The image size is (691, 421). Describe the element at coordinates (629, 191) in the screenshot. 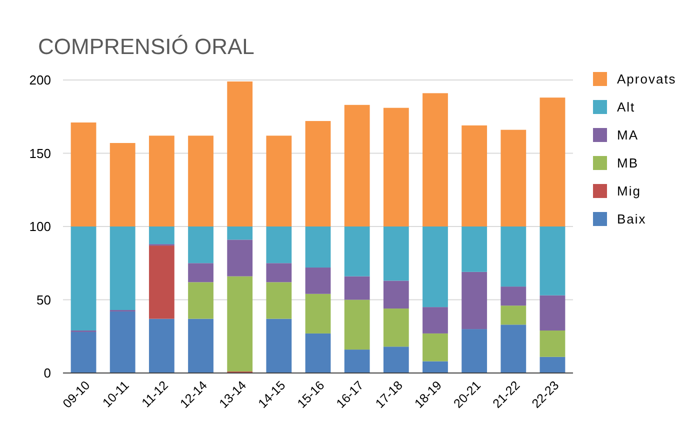

I see `legend-label: Mig` at that location.